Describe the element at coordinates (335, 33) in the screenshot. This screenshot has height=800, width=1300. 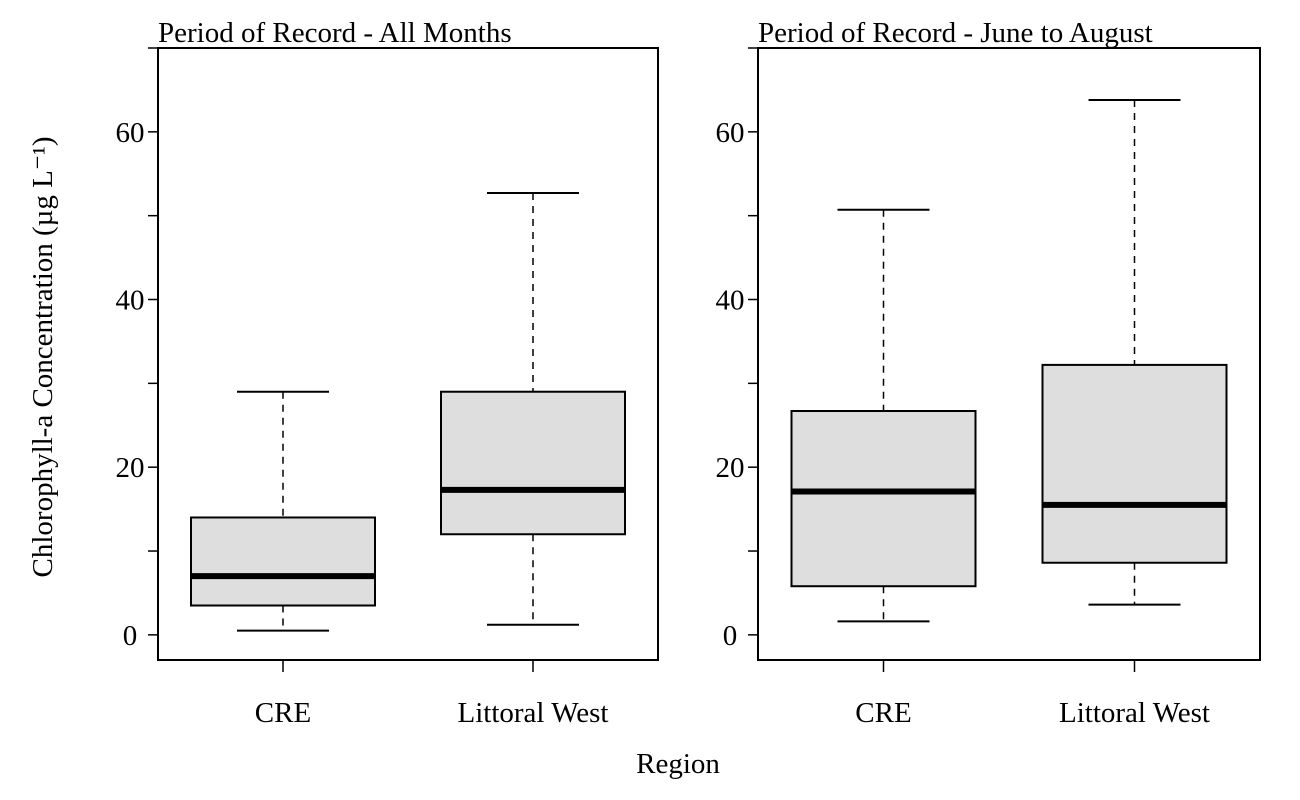
I see `panel-title: Period of Record - All Months` at that location.